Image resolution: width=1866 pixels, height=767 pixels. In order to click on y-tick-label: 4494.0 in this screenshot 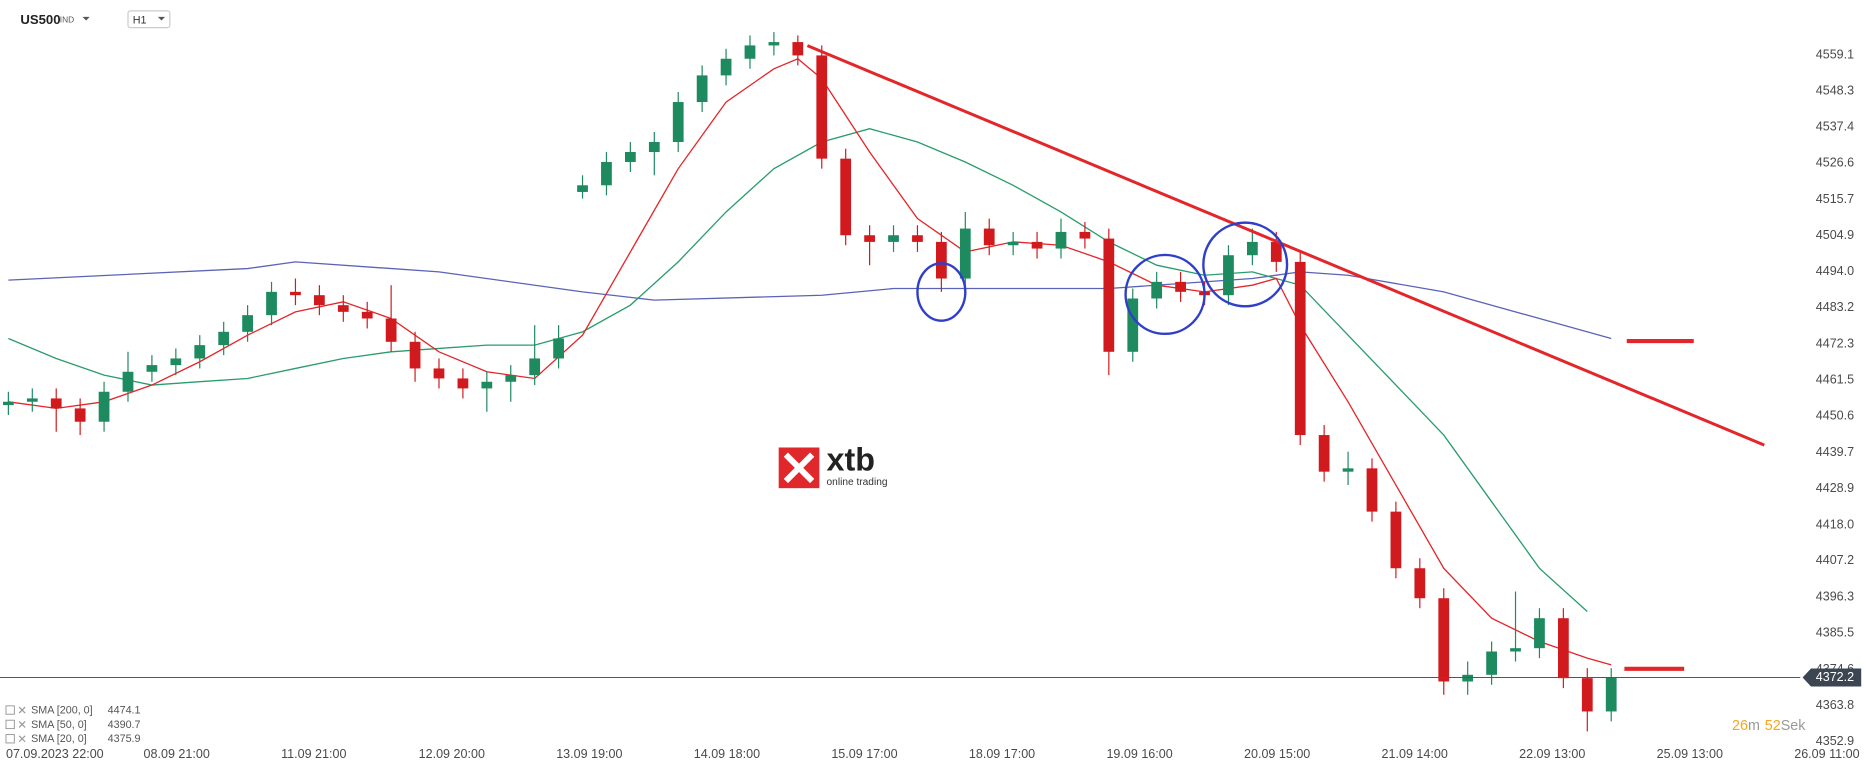, I will do `click(1835, 271)`.